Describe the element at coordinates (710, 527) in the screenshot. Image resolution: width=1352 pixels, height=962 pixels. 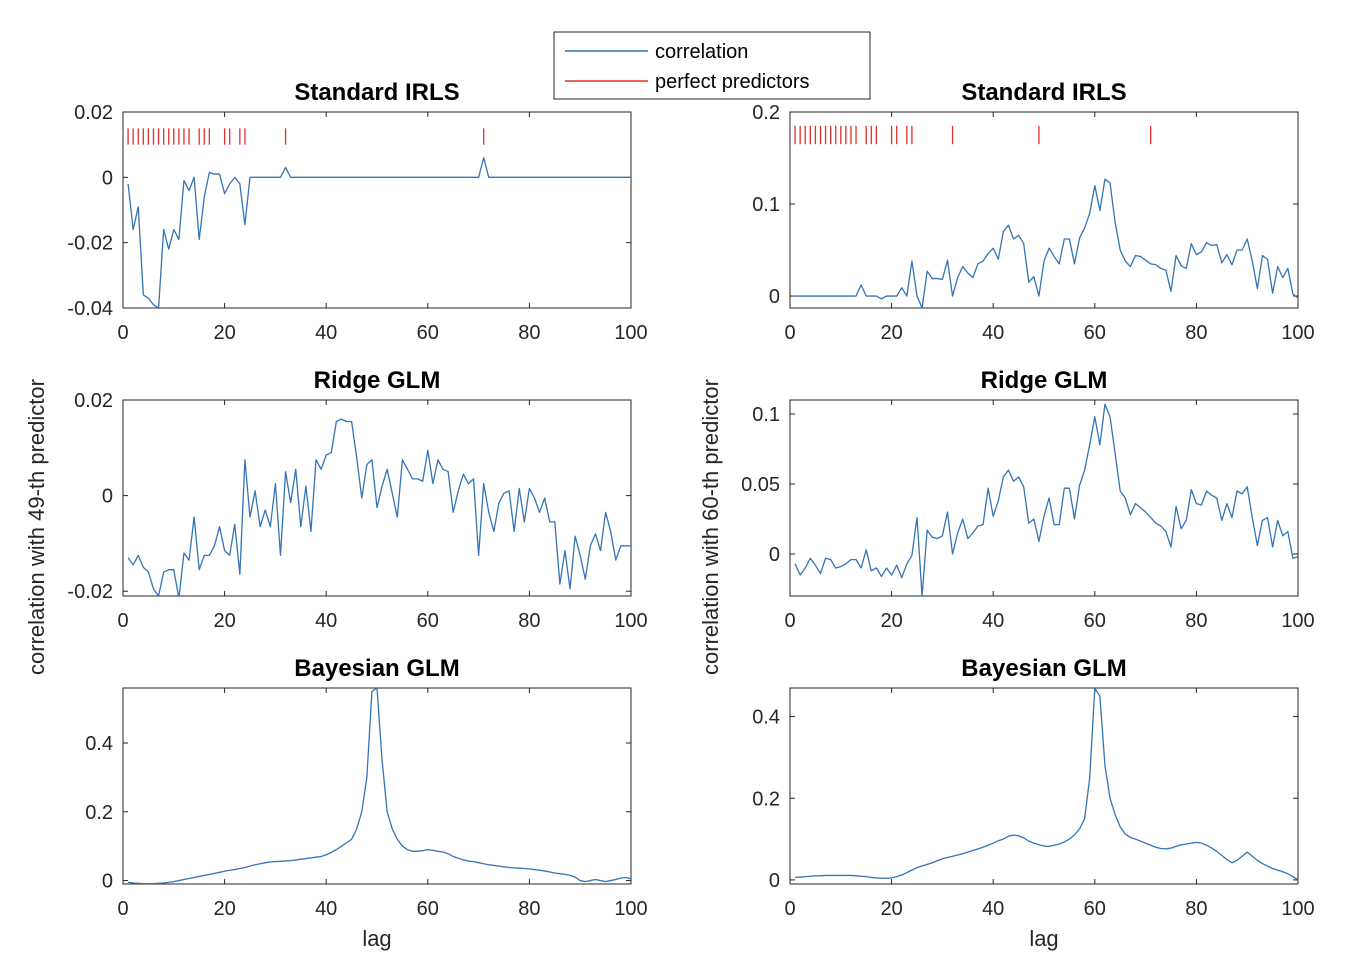
I see `right-ylabel: correlation with 60-th predictor` at that location.